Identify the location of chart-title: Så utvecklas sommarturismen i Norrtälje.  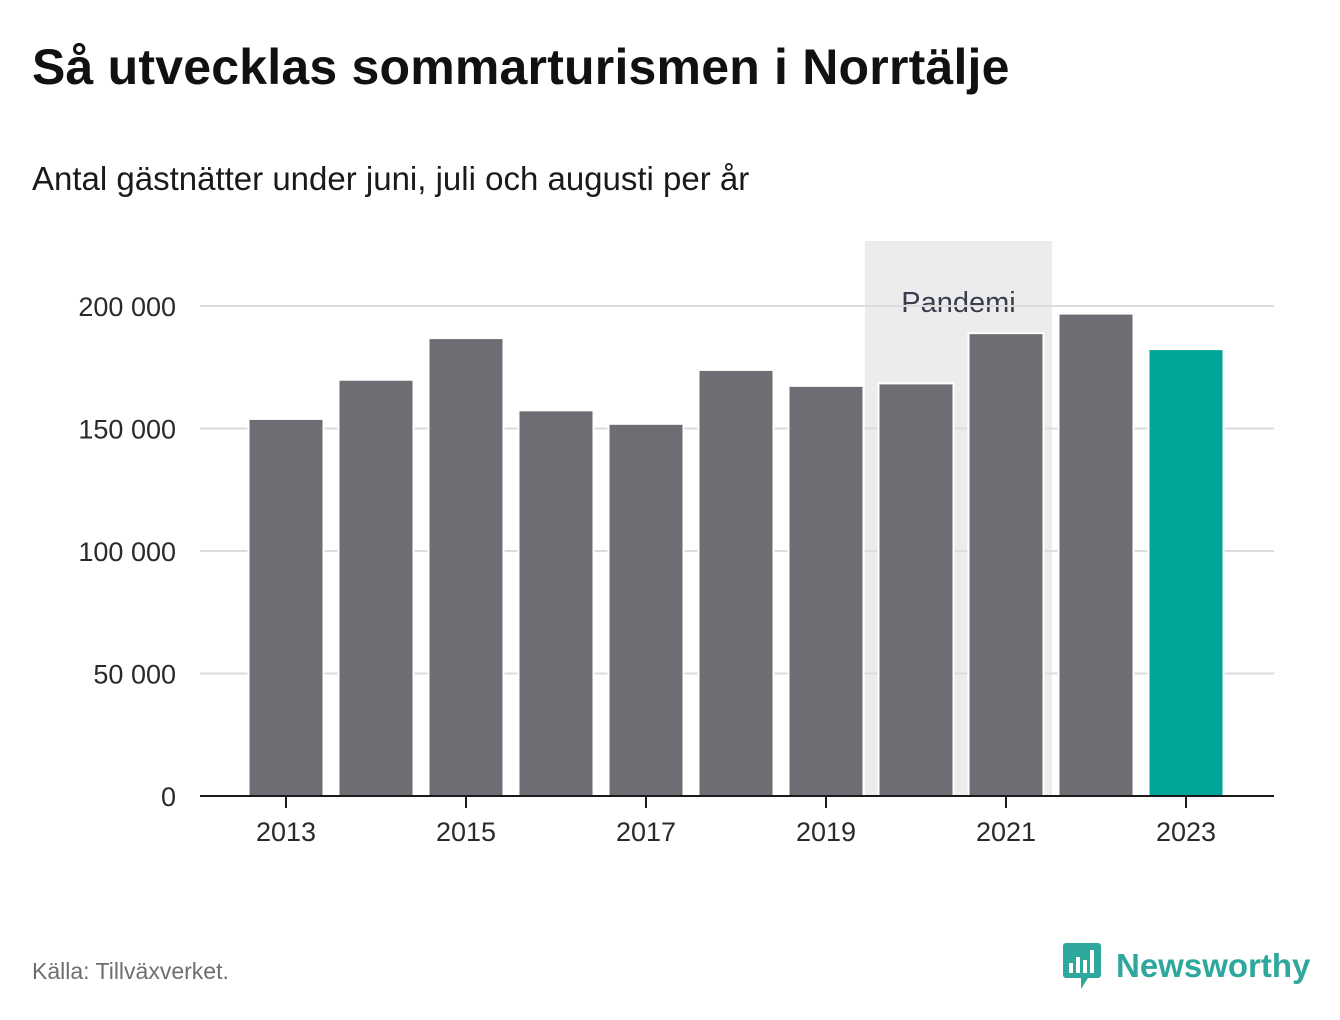
(521, 67).